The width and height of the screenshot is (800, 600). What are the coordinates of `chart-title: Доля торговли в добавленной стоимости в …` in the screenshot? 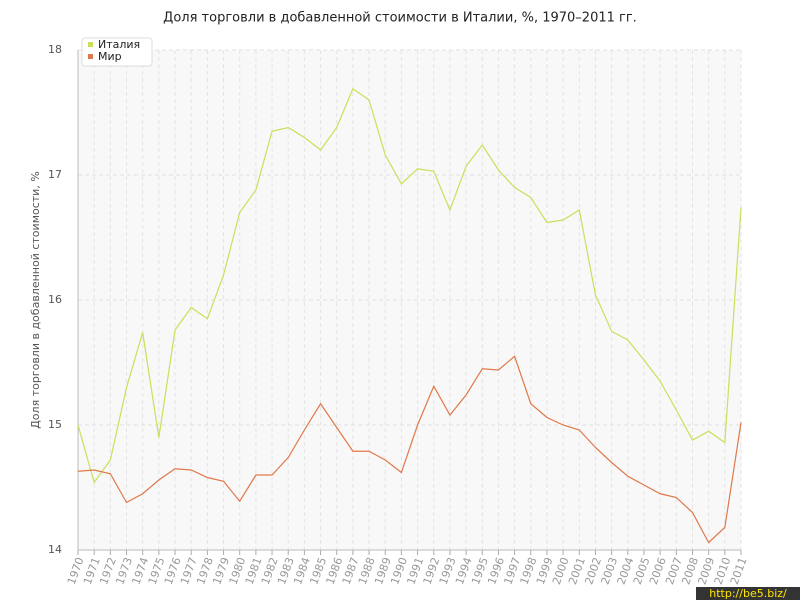 It's located at (400, 18).